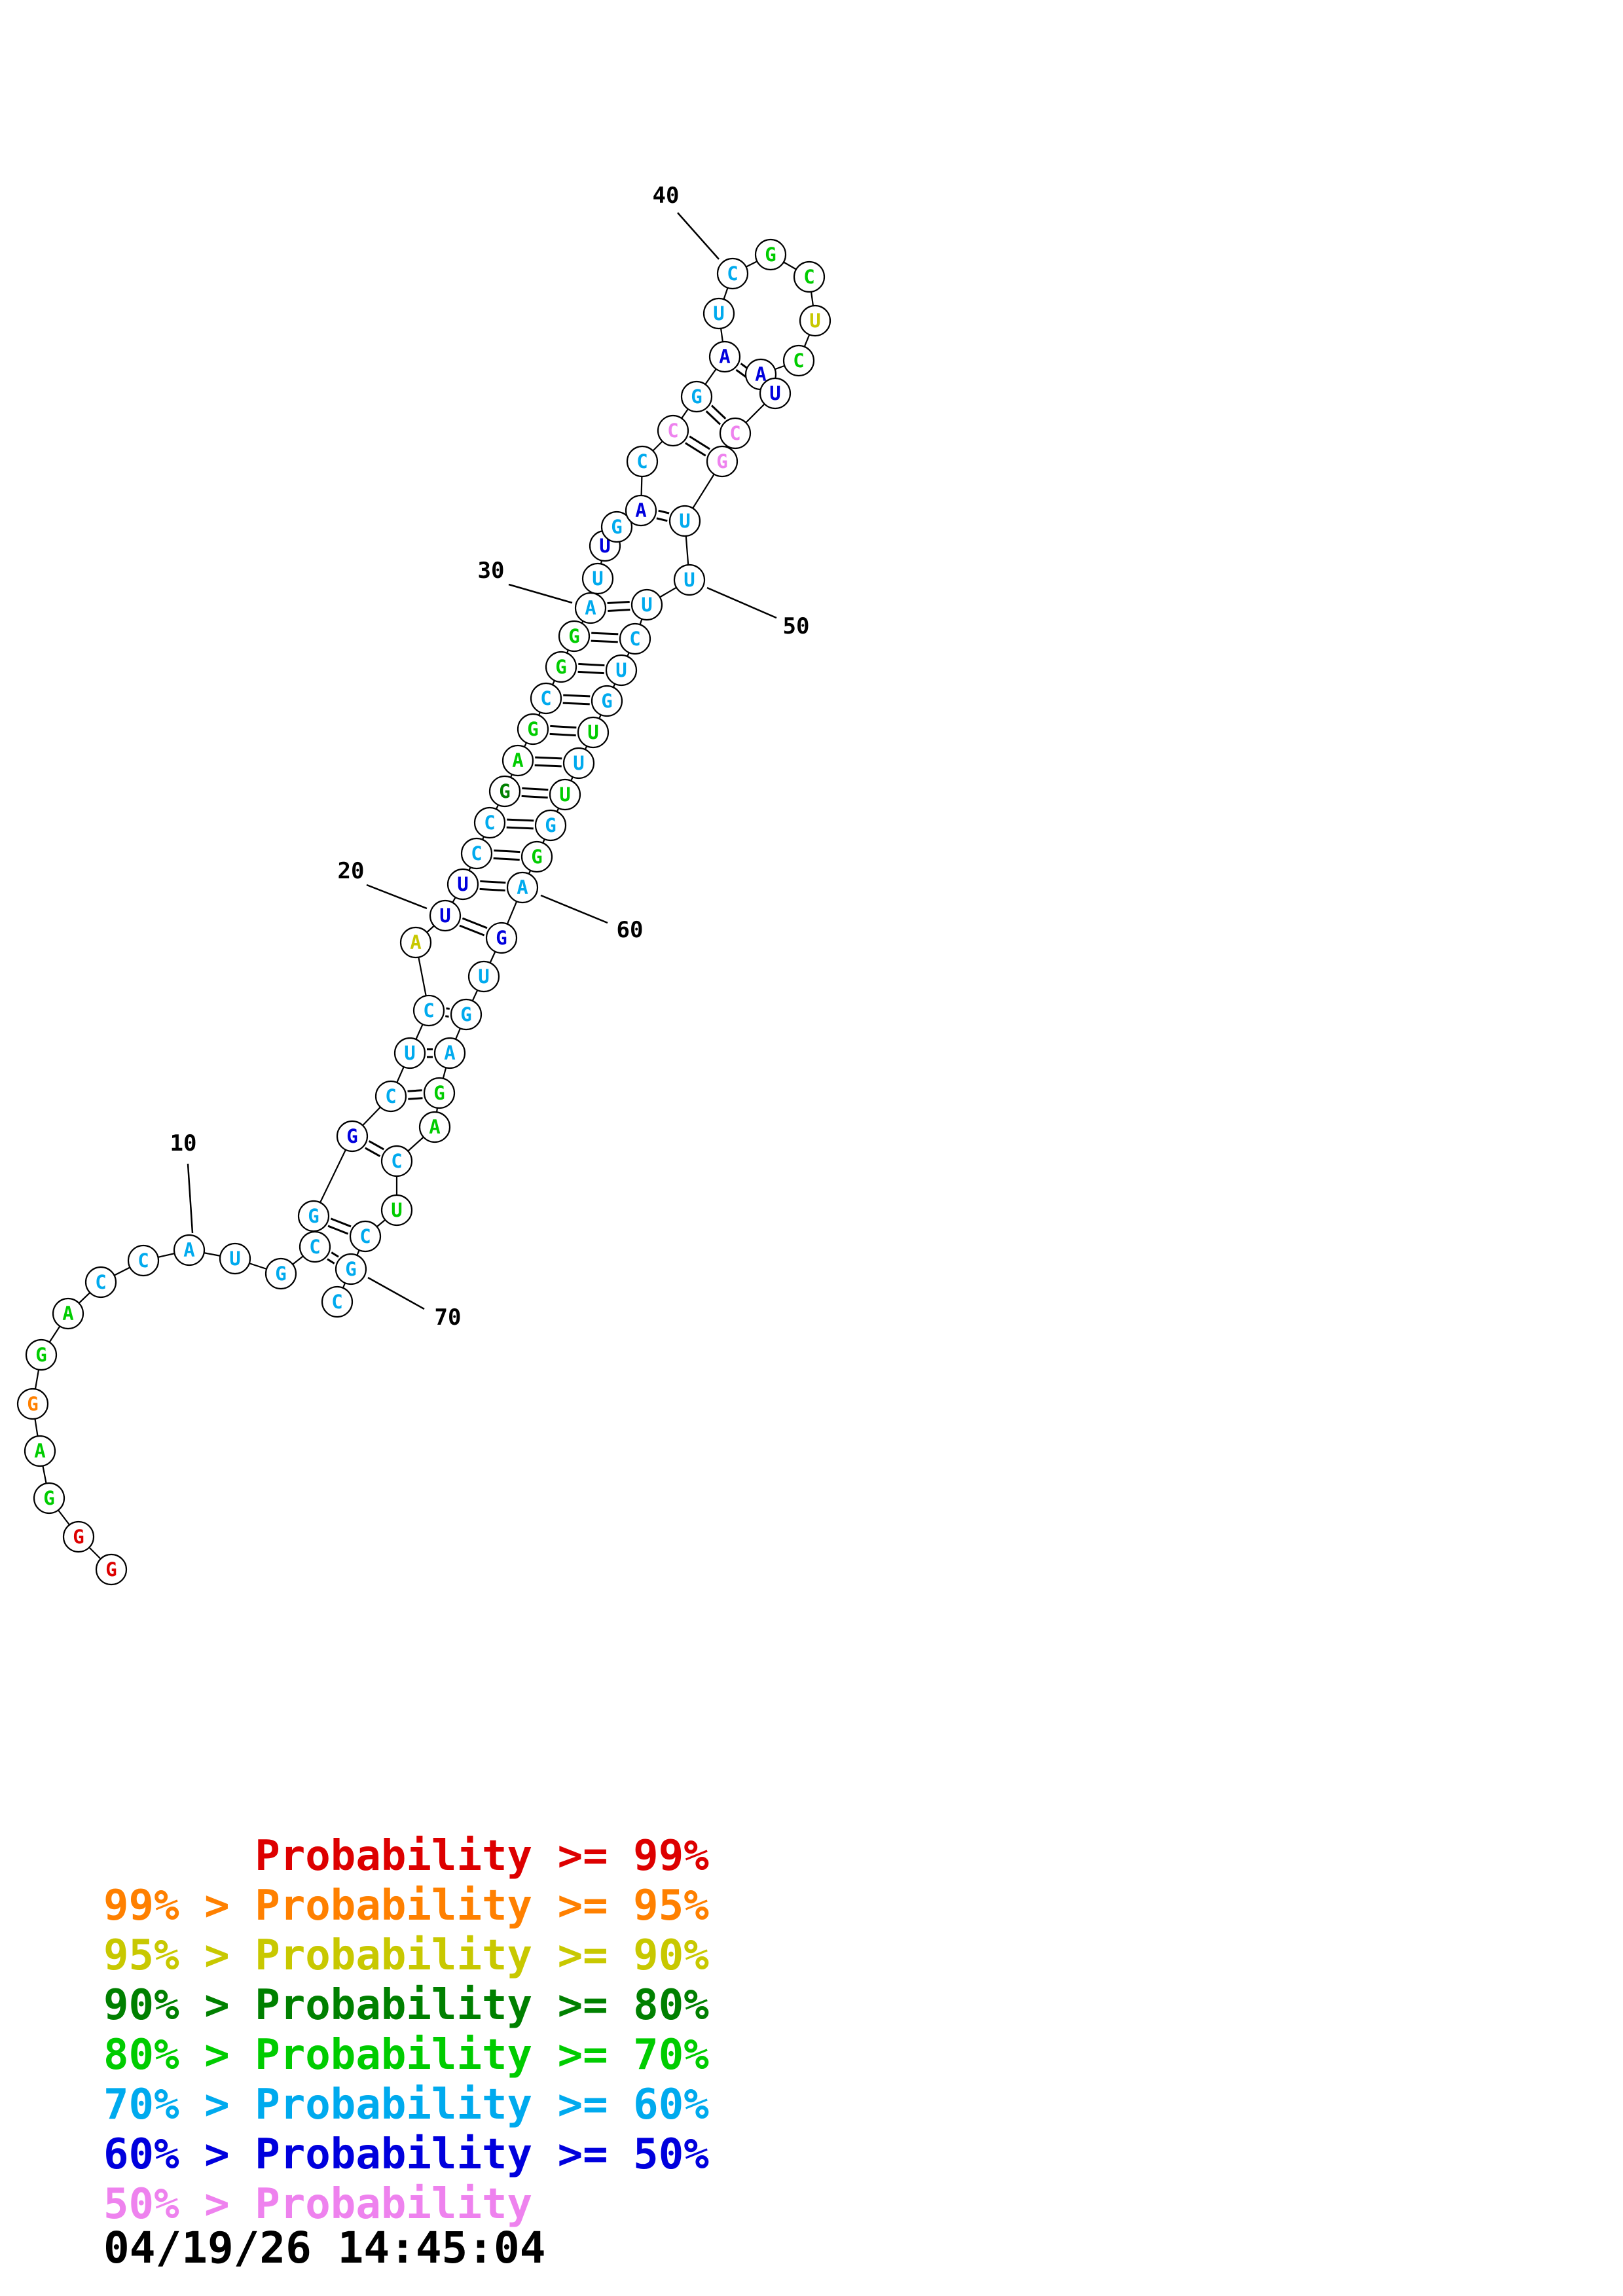 The height and width of the screenshot is (2296, 1623). What do you see at coordinates (406, 1906) in the screenshot?
I see `legend-line: 99% > Probability >= 95%` at bounding box center [406, 1906].